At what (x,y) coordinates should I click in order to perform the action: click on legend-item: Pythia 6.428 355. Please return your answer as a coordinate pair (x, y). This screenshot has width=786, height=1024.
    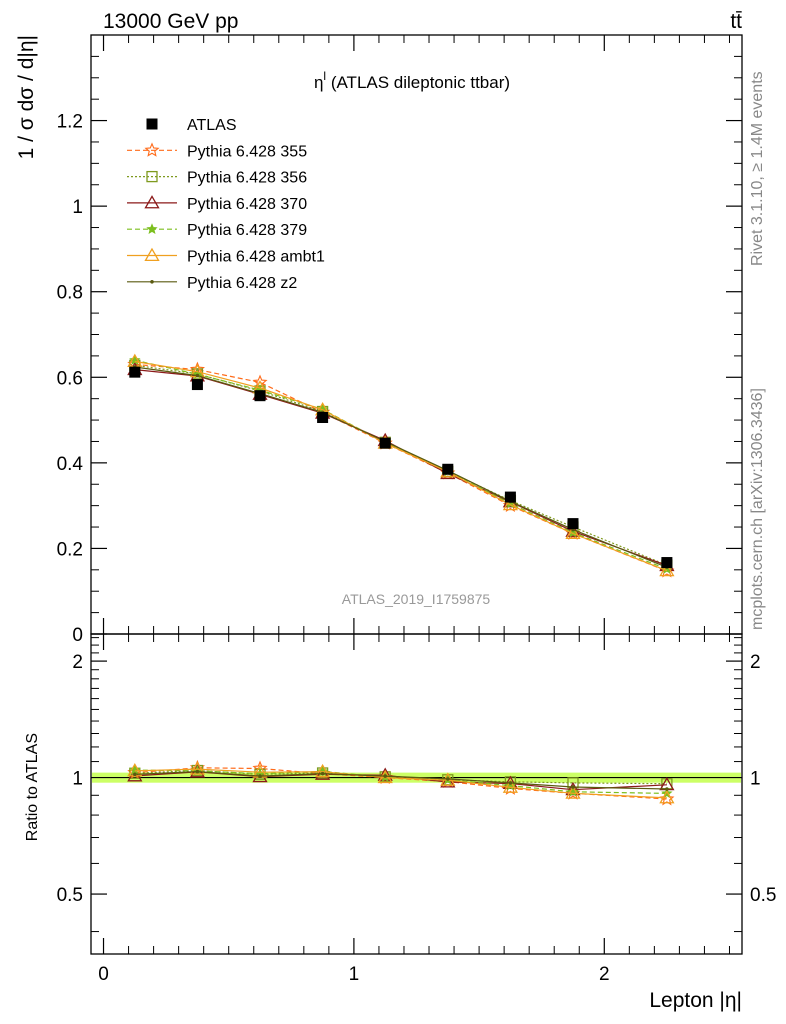
    Looking at the image, I should click on (217, 151).